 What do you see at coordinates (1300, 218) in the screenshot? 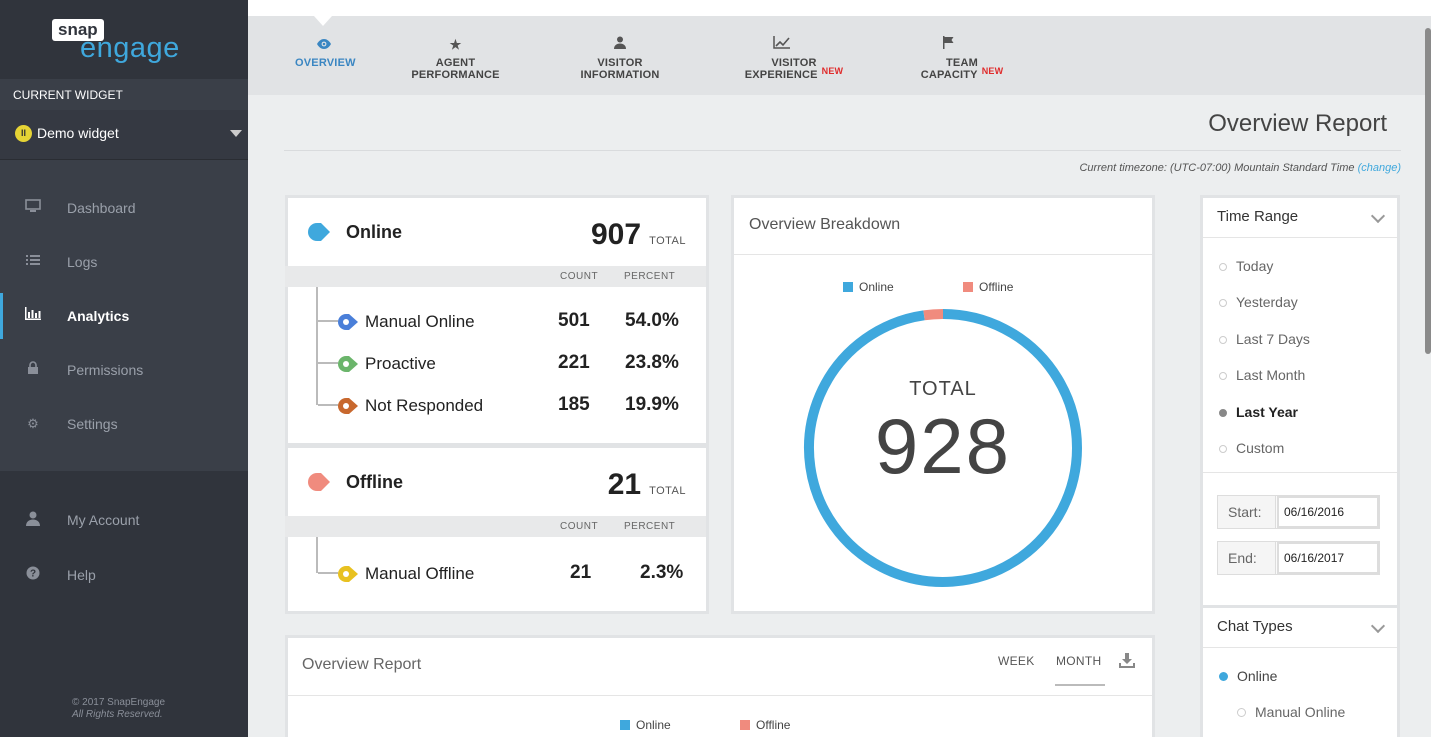
I see `time-range-header: Time Range` at bounding box center [1300, 218].